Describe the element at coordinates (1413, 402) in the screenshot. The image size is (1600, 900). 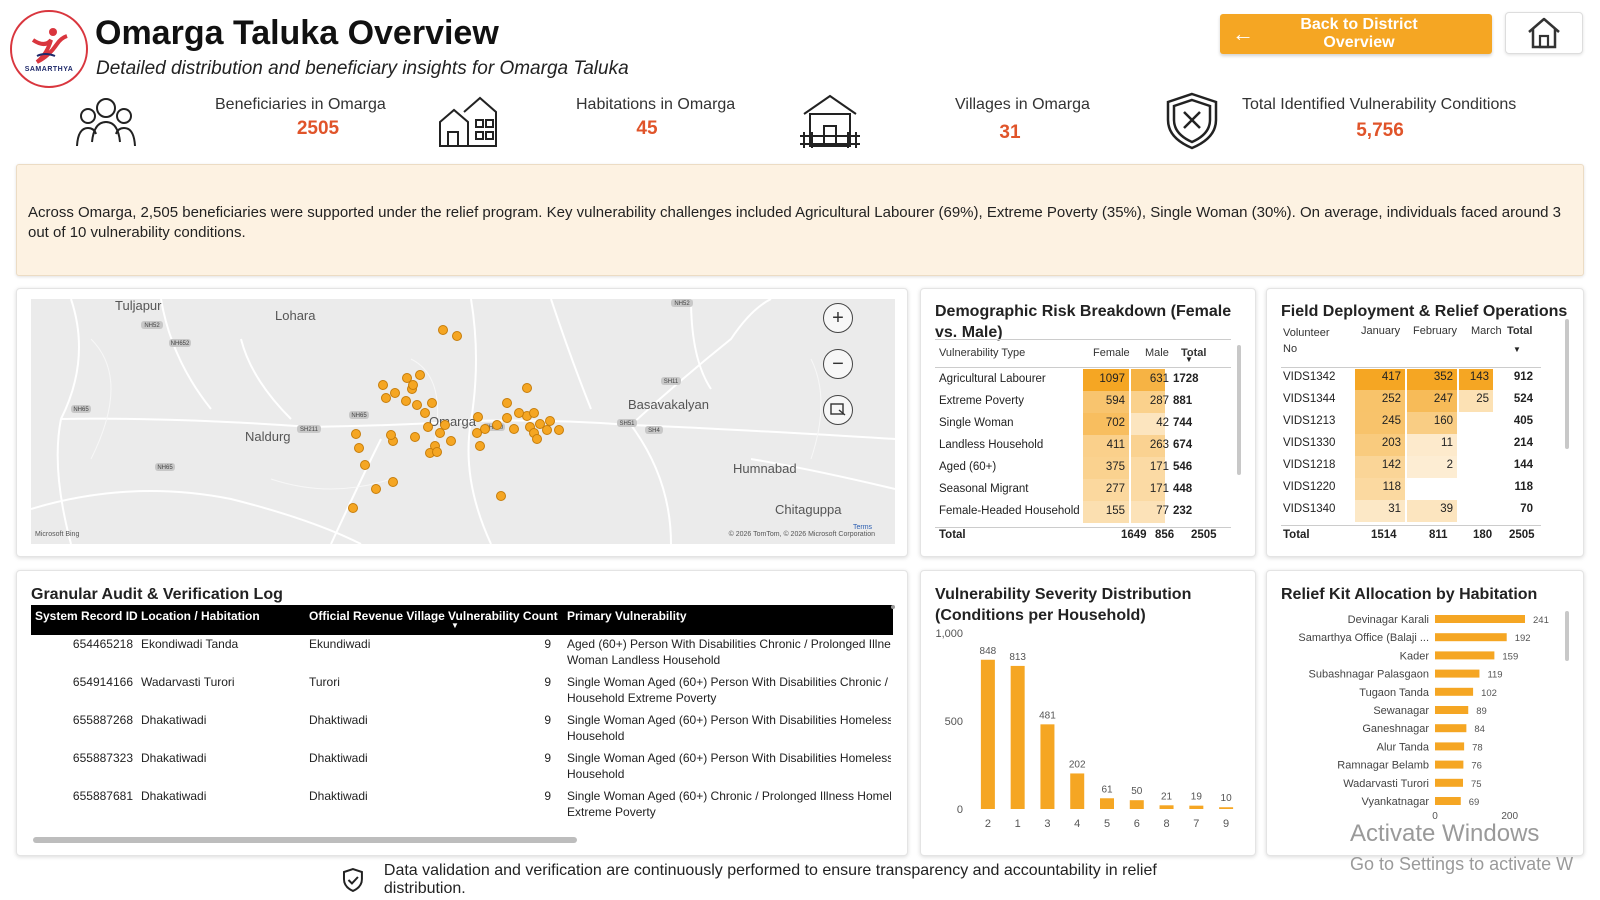
I see `table-row: VIDS1344 252 247 25 524` at that location.